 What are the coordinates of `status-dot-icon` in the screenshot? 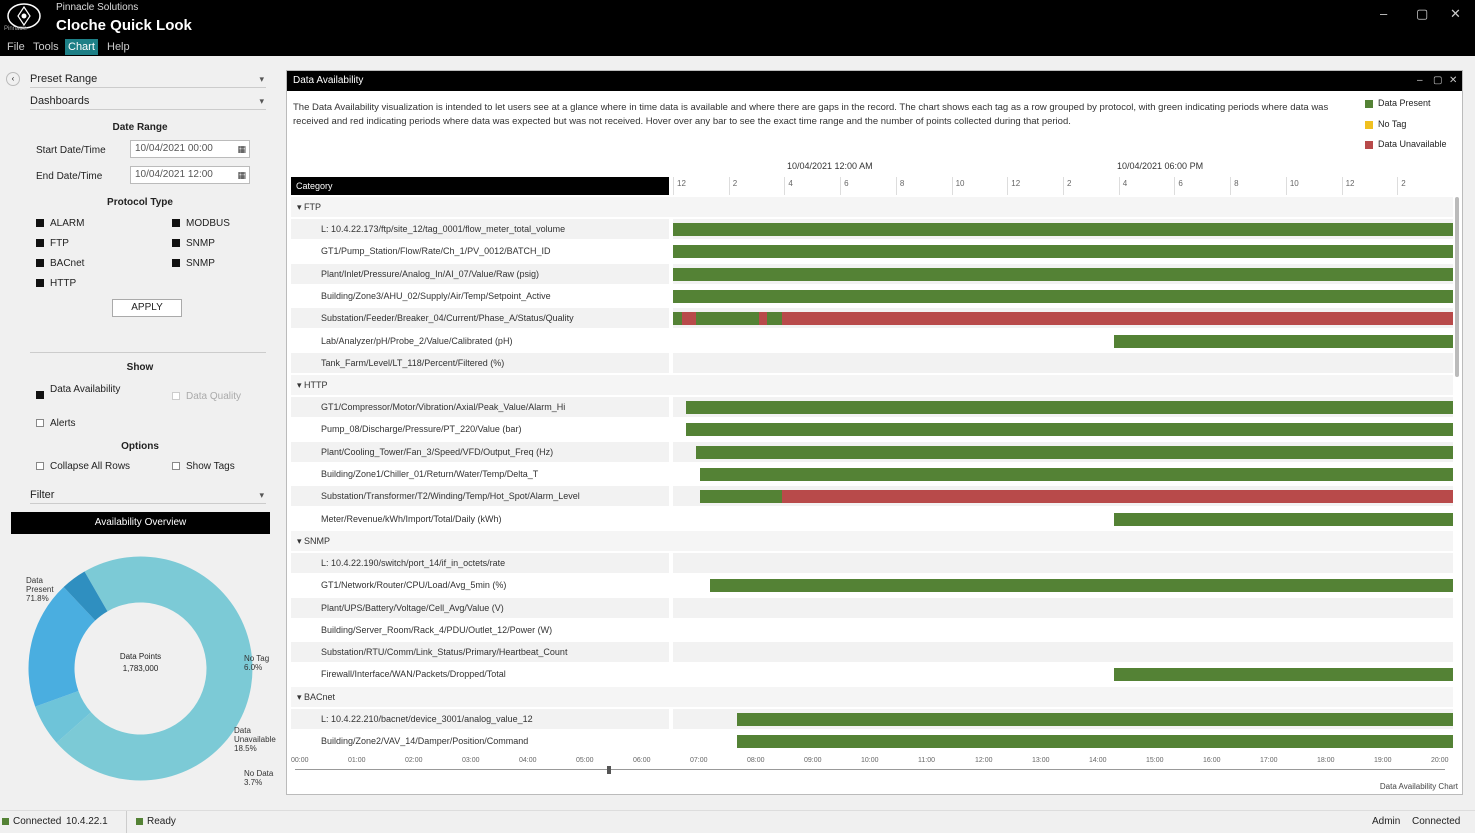 It's located at (139, 821).